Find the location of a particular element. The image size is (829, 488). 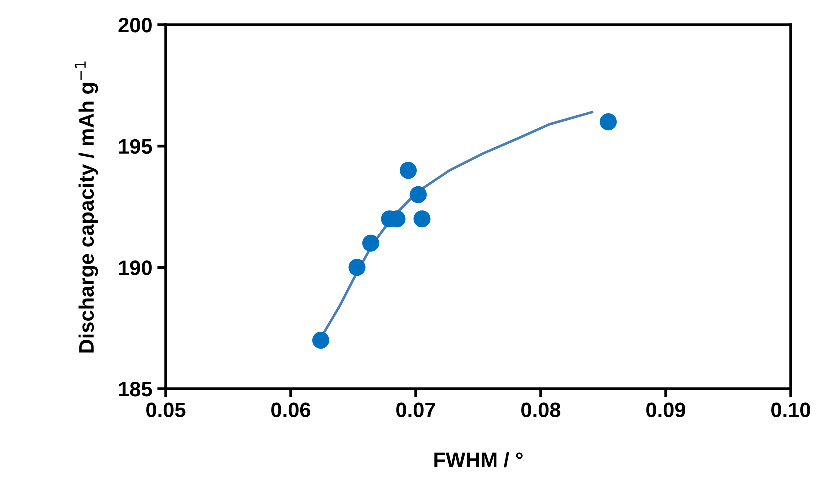

y-tick-label: 185 is located at coordinates (135, 389).